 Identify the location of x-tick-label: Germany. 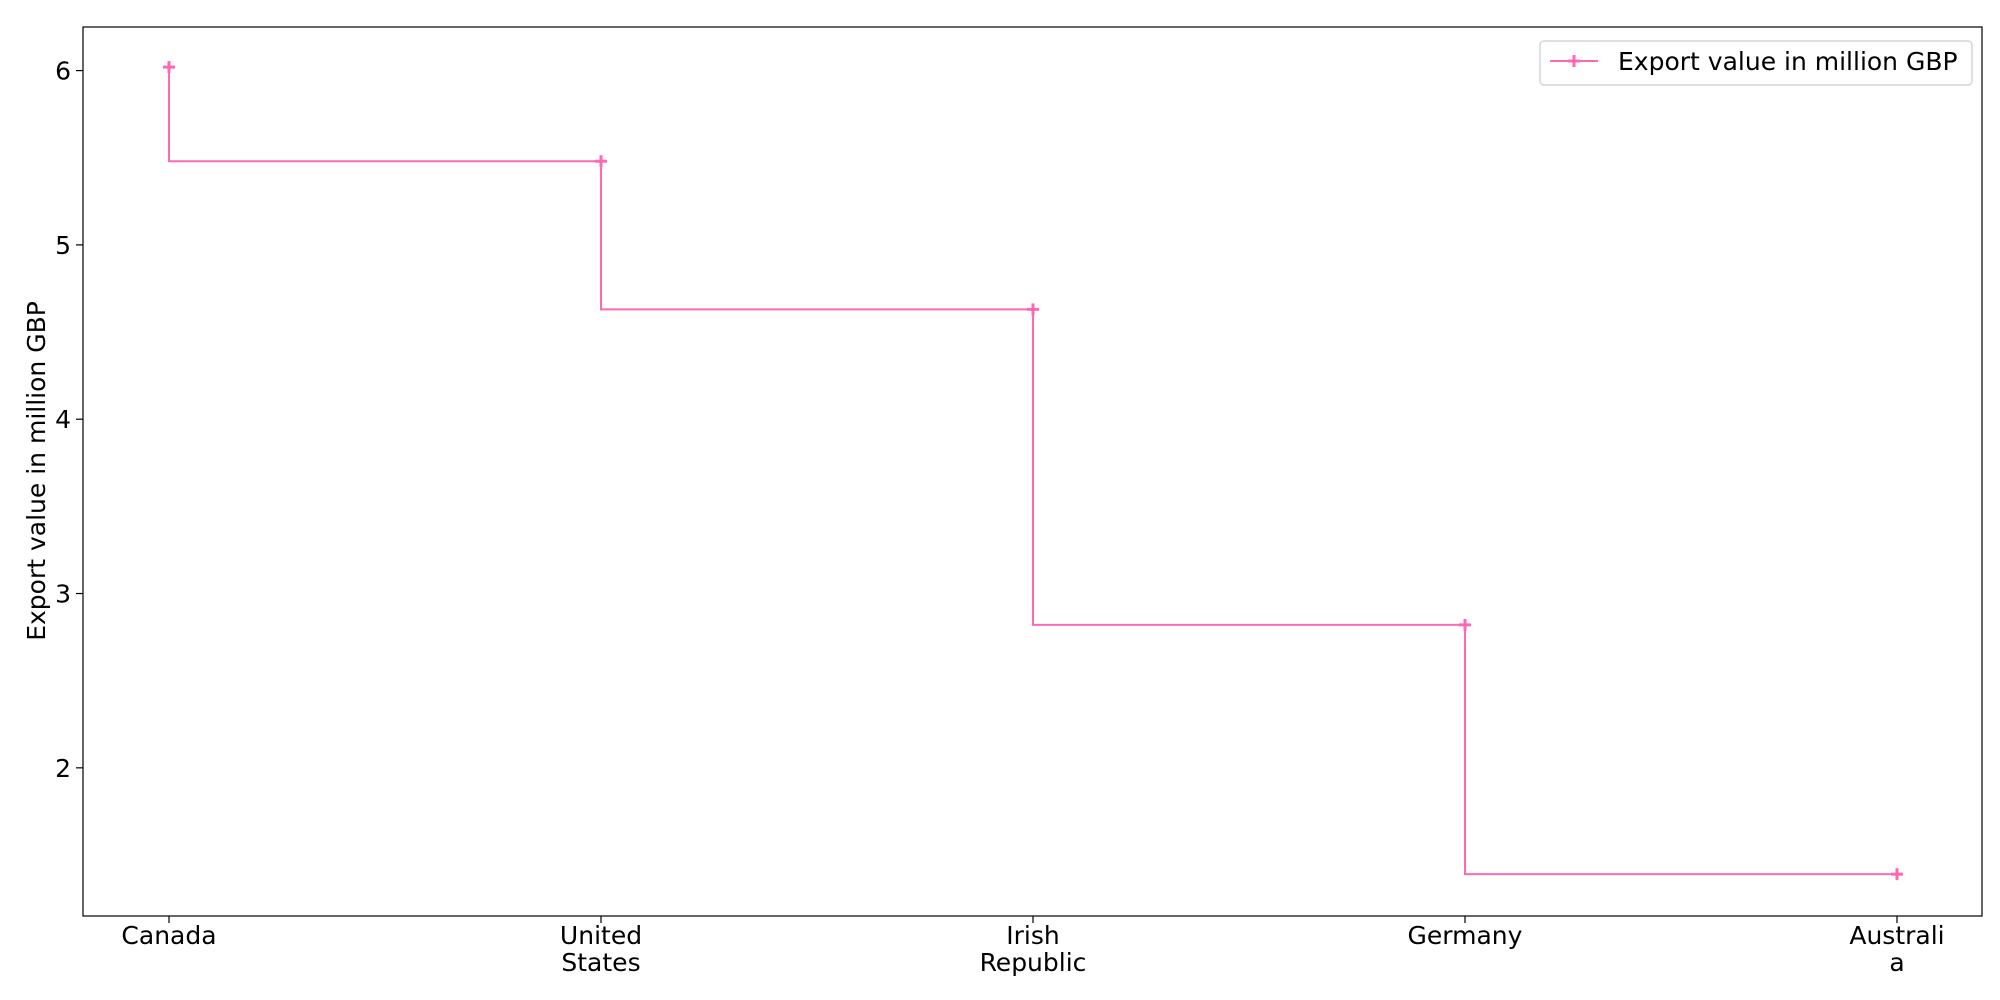
(1465, 935).